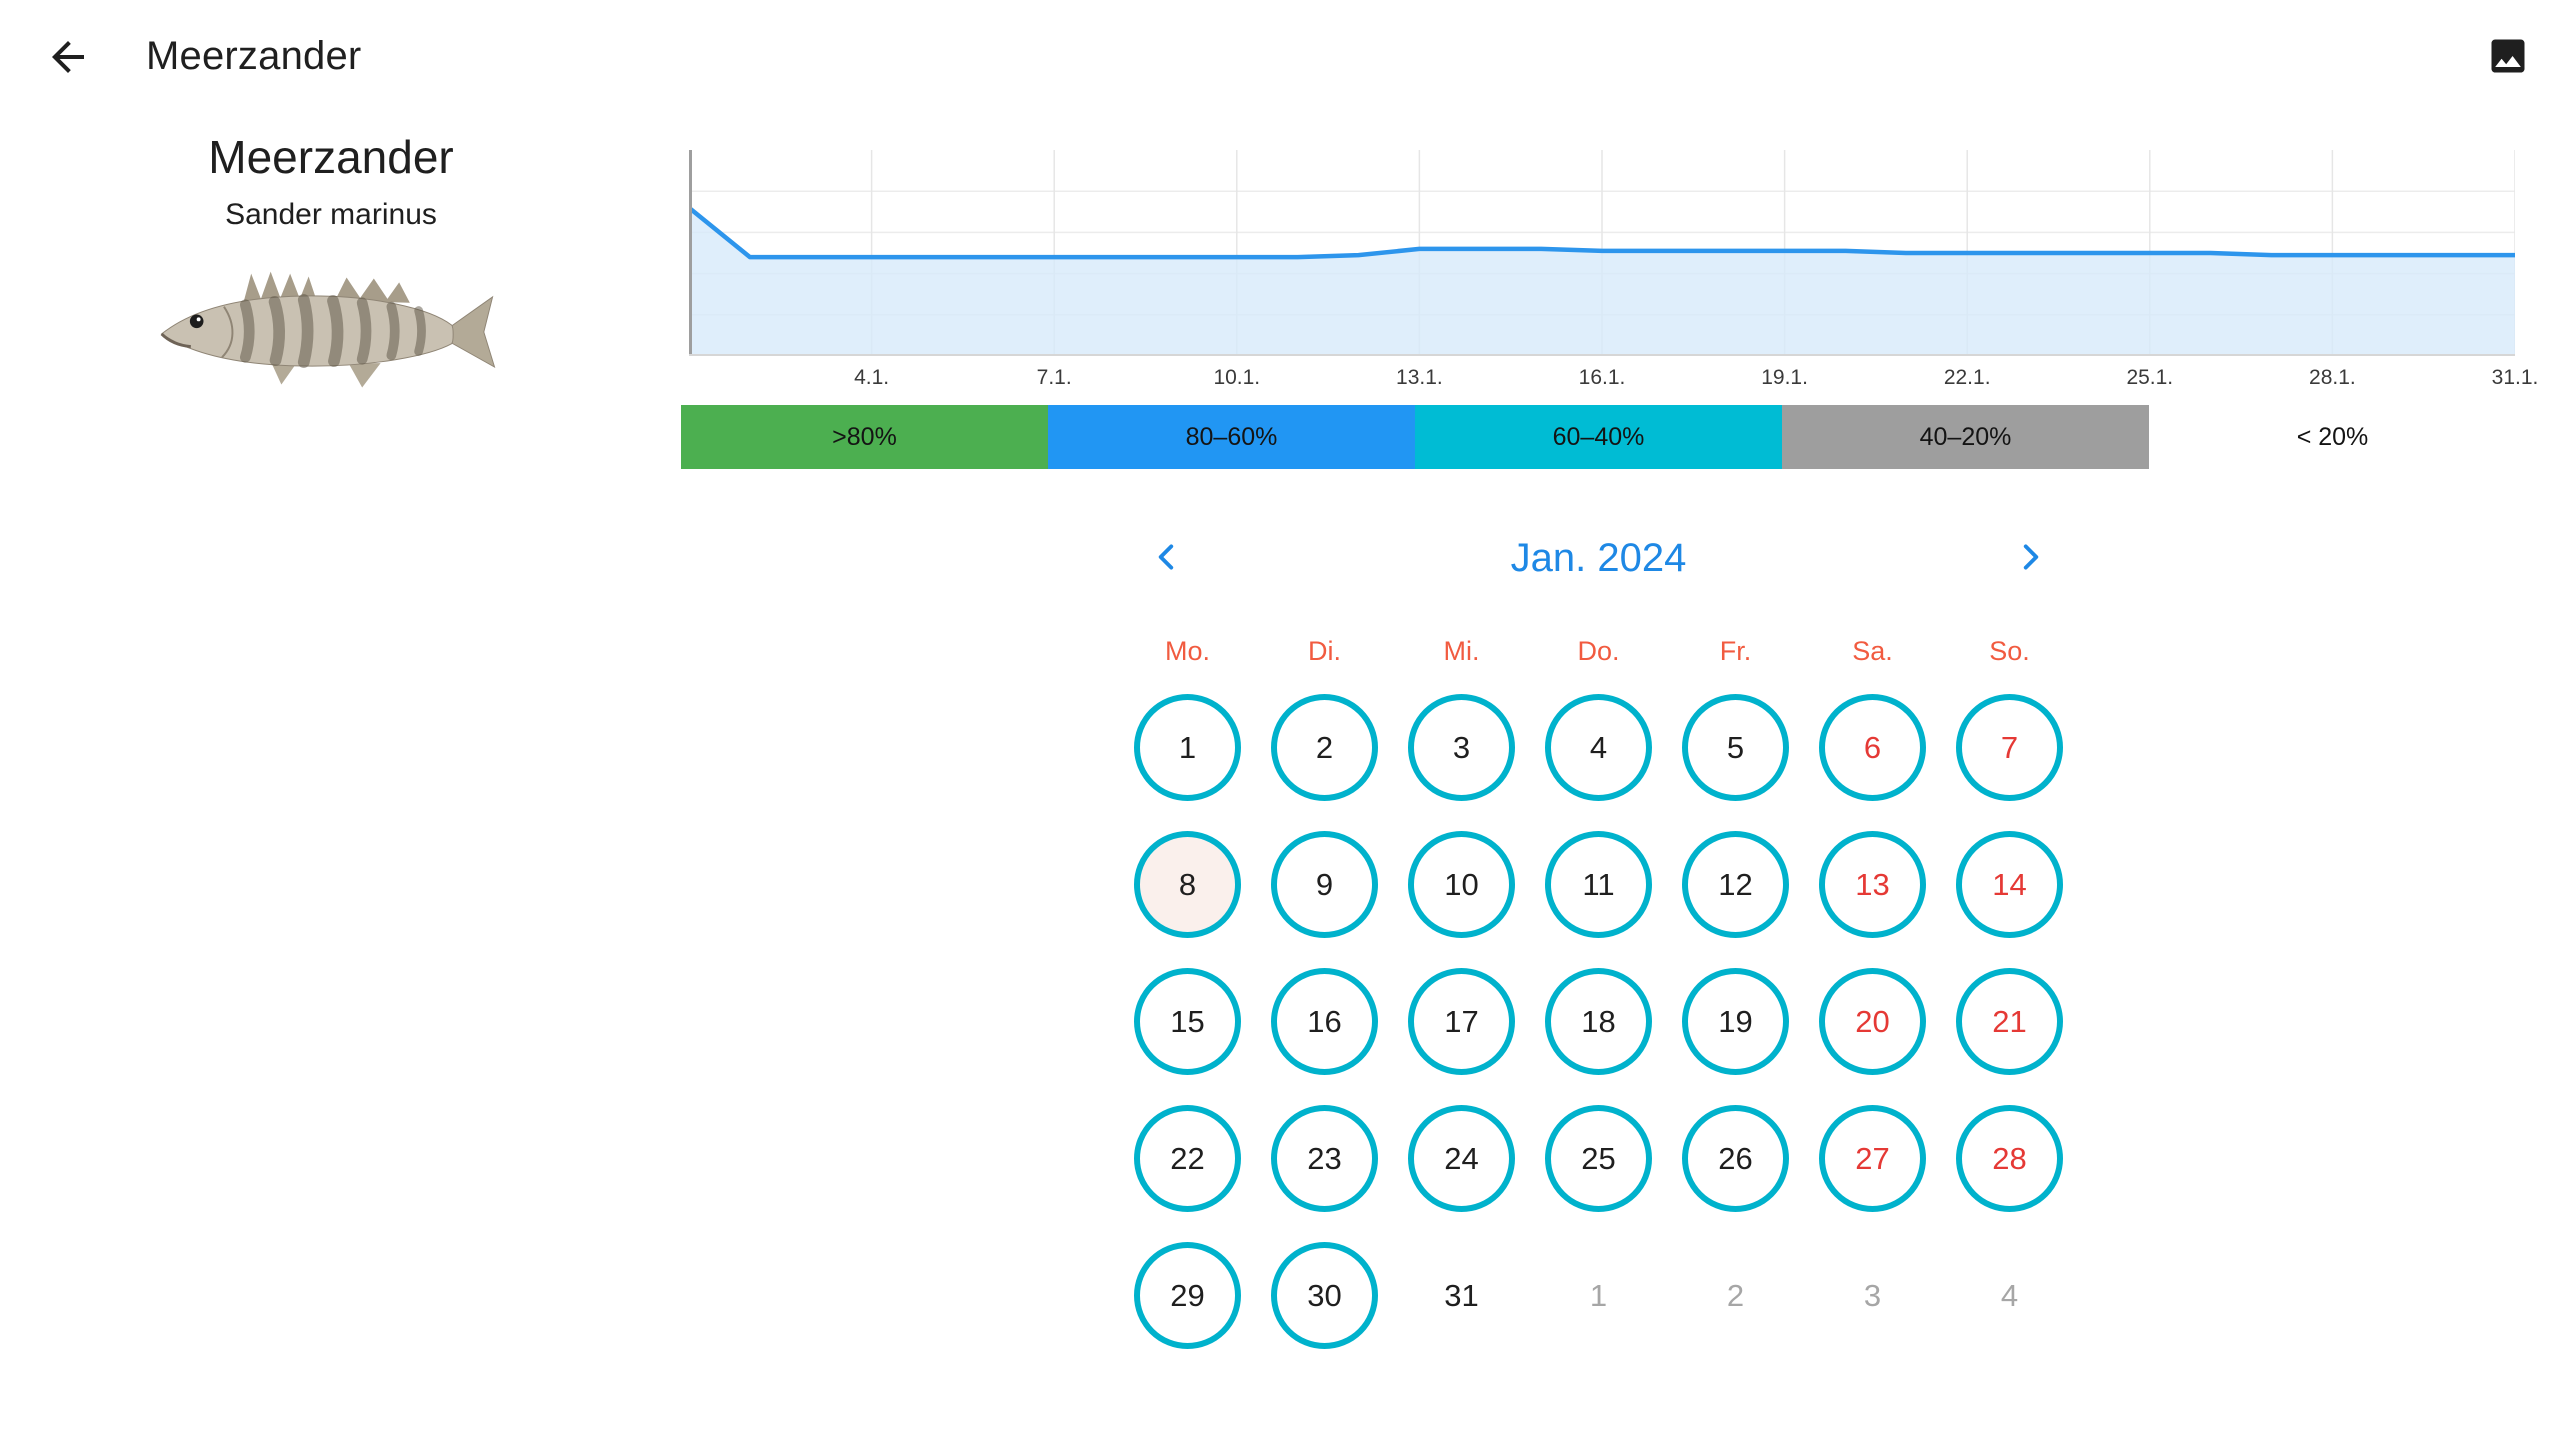 Image resolution: width=2560 pixels, height=1440 pixels. I want to click on calendar-day: 14, so click(2009, 884).